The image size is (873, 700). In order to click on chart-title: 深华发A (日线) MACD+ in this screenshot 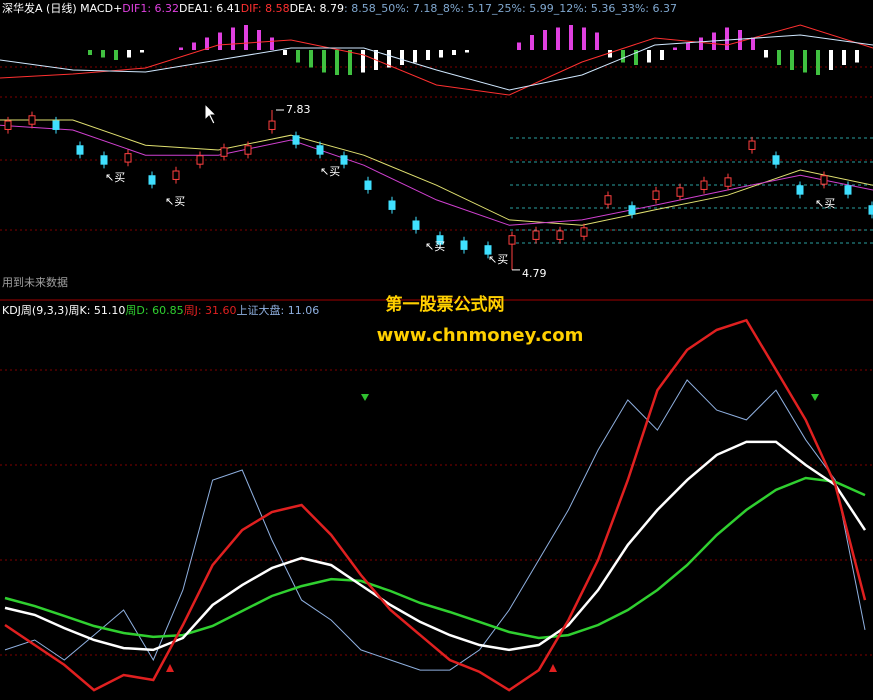, I will do `click(62, 8)`.